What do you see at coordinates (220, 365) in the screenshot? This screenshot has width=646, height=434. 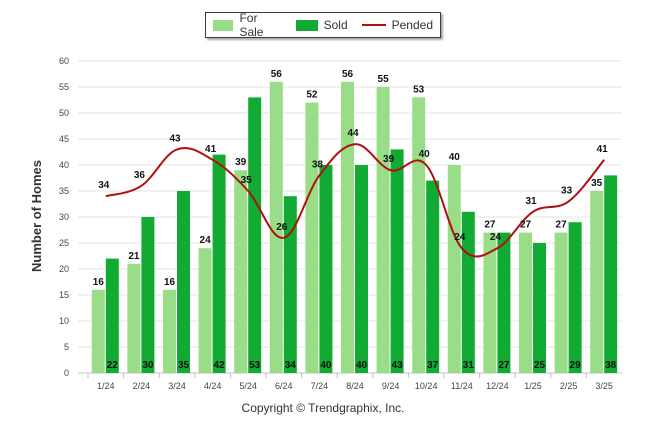 I see `label-sold: 42` at bounding box center [220, 365].